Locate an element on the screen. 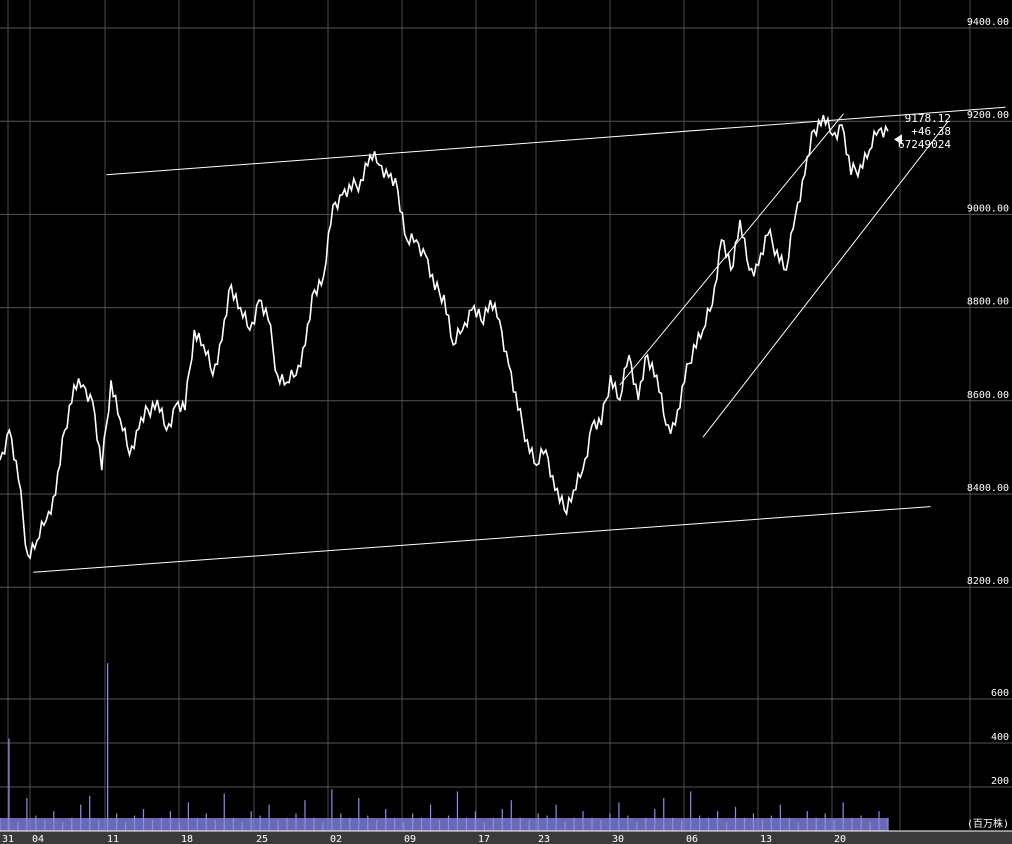  date-tick-label: 25 is located at coordinates (262, 839).